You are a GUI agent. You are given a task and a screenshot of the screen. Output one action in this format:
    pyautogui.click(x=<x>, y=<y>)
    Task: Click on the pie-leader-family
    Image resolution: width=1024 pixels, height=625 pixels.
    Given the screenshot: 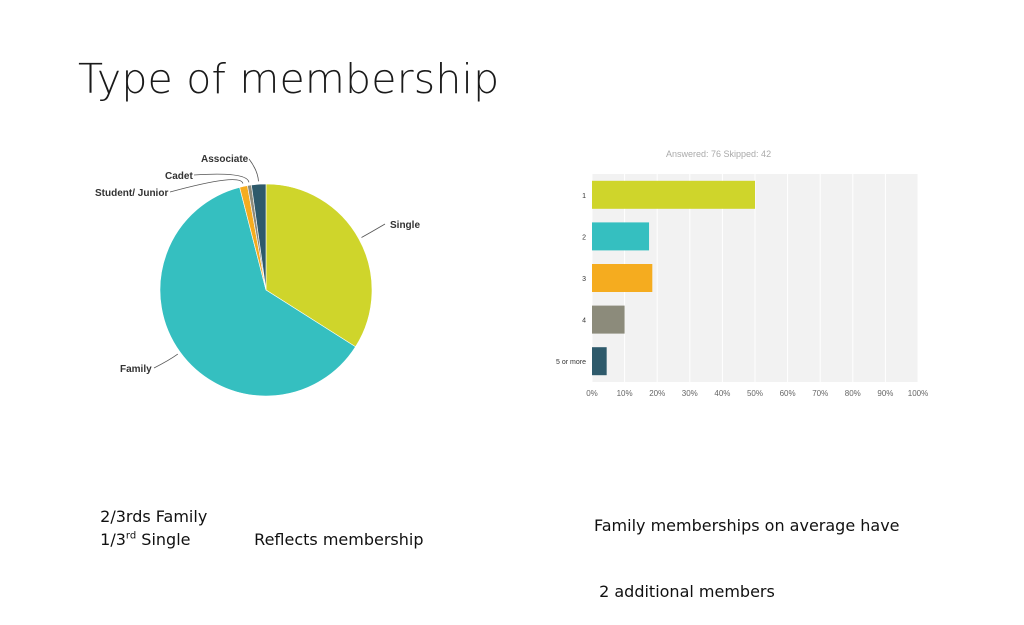 What is the action you would take?
    pyautogui.click(x=166, y=361)
    